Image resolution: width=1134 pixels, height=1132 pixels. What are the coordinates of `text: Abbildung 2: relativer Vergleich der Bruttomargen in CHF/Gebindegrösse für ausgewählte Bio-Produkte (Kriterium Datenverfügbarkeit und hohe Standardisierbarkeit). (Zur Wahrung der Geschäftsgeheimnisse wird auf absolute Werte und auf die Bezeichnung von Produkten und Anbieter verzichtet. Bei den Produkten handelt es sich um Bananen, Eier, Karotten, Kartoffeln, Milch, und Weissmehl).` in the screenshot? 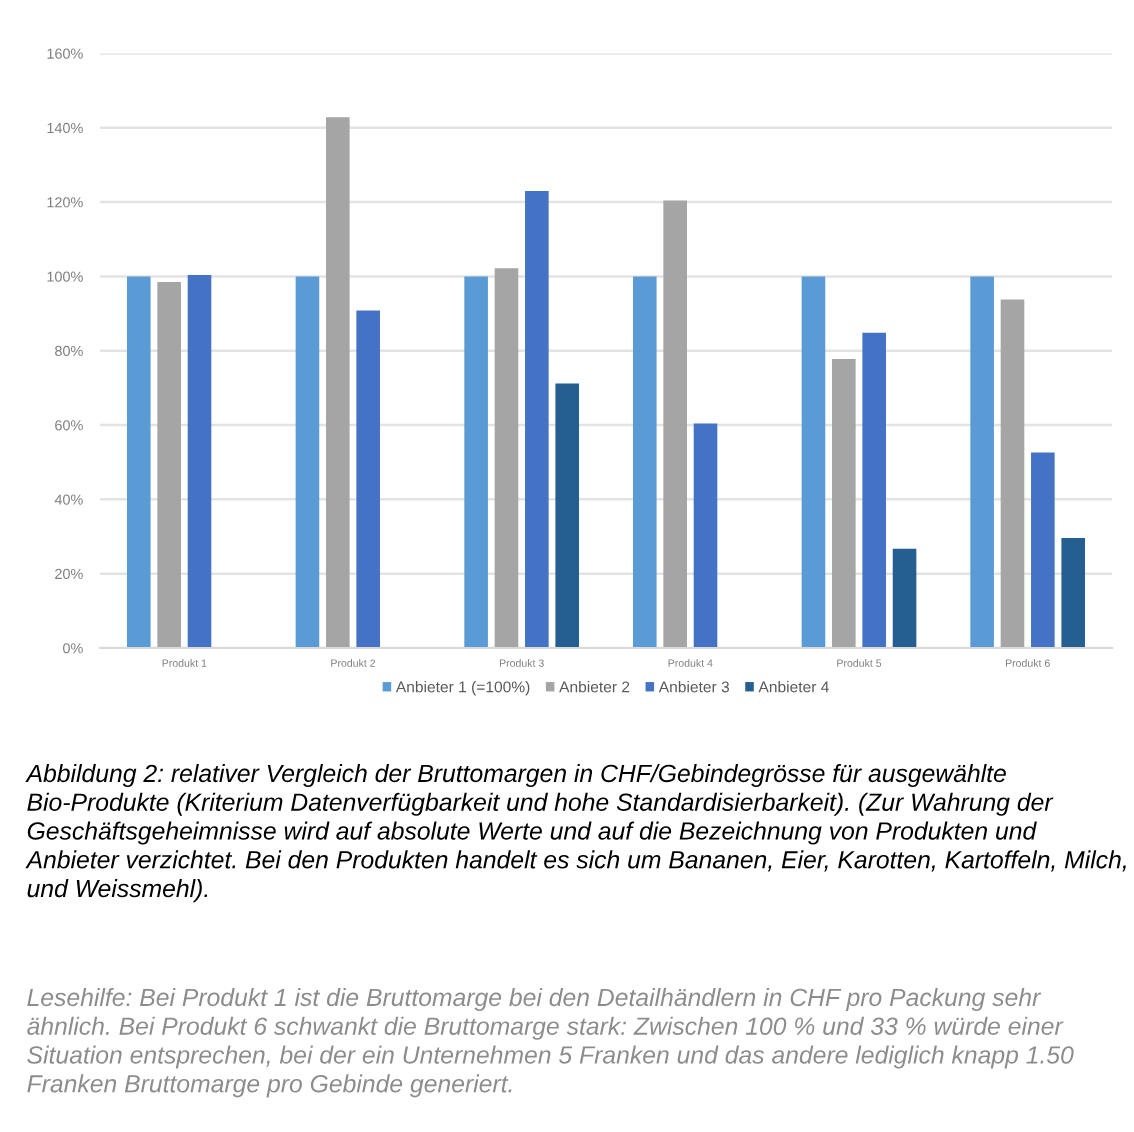 It's located at (575, 833).